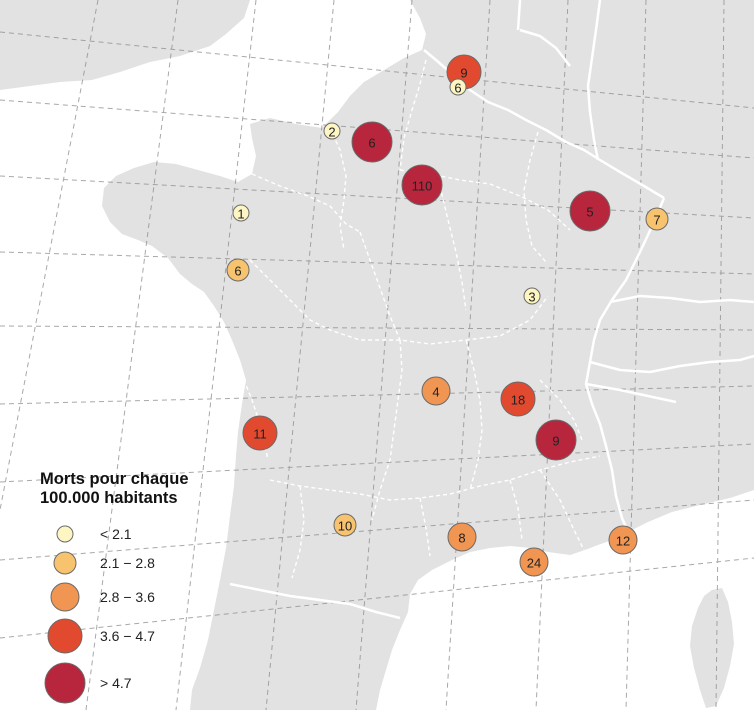  What do you see at coordinates (127, 597) in the screenshot?
I see `legend-label-2-8-3-6: 2.8 − 3.6` at bounding box center [127, 597].